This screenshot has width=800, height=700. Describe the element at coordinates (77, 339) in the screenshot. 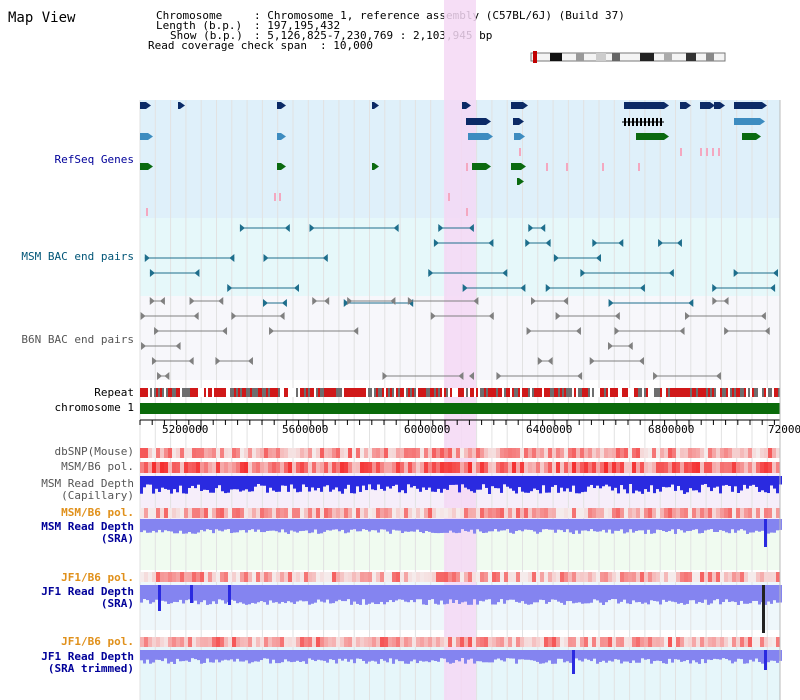

I see `track-label-b6n-bac: B6N BAC end pairs` at that location.